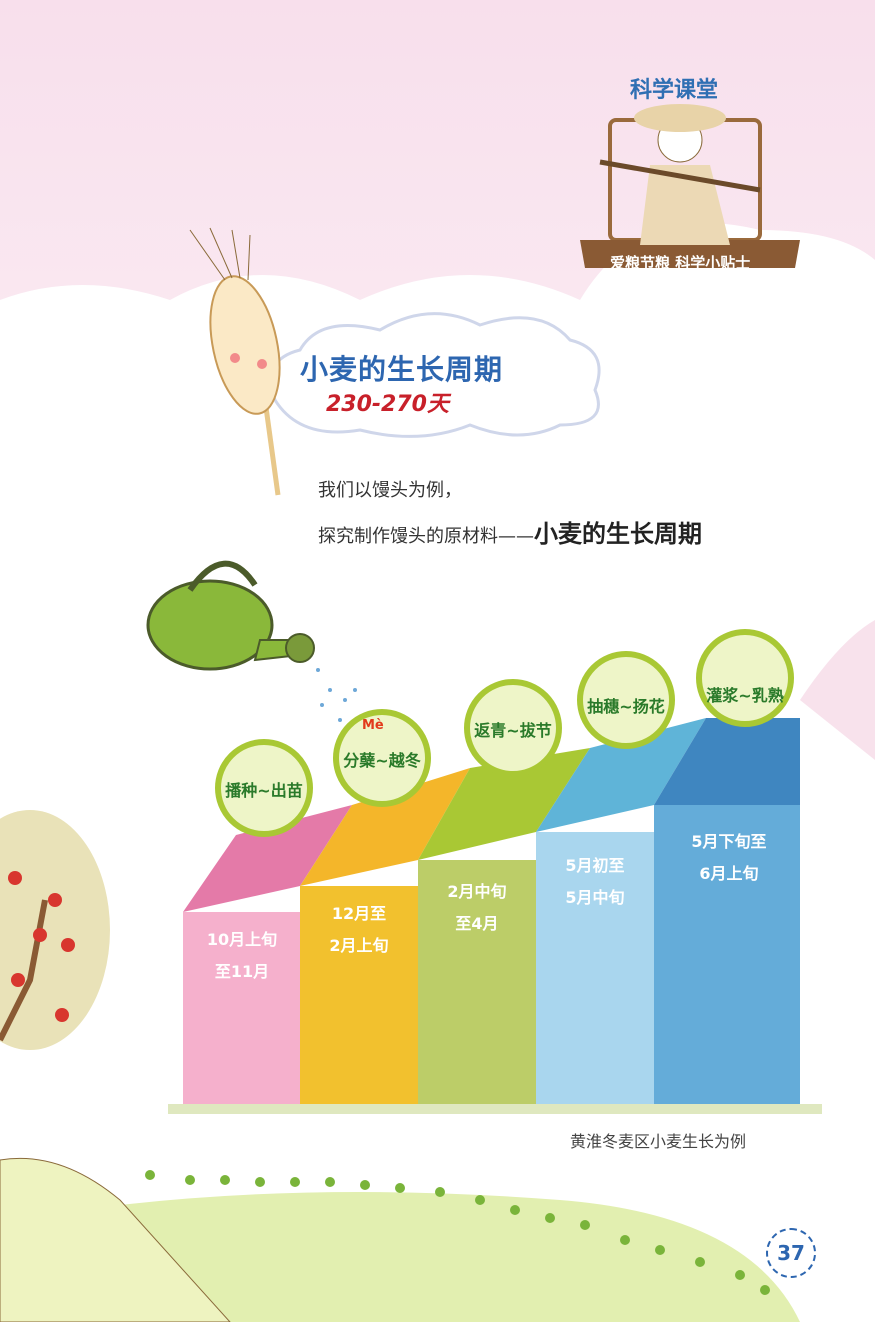 This screenshot has width=875, height=1322. I want to click on hill, so click(440, 1257).